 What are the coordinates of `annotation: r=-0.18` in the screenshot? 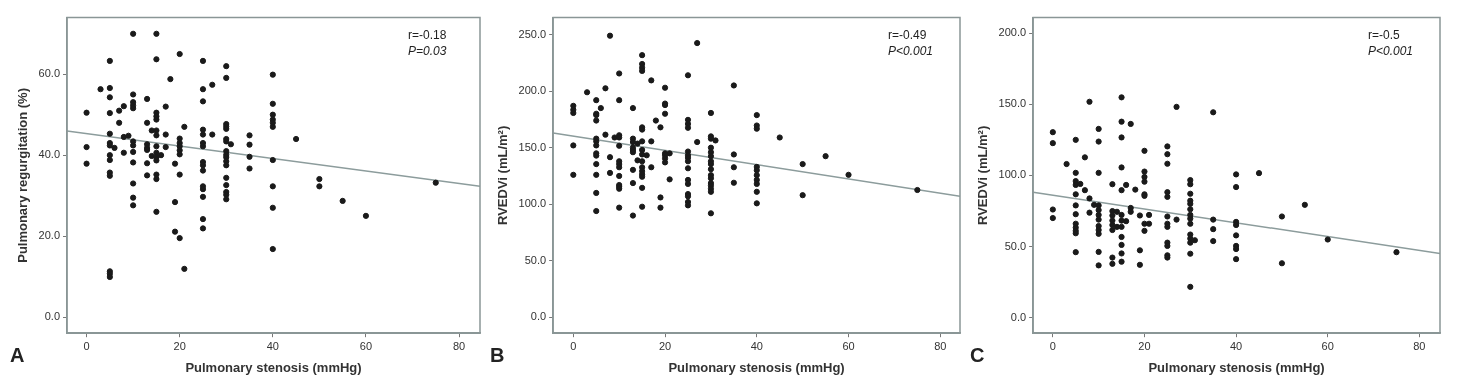 It's located at (427, 34).